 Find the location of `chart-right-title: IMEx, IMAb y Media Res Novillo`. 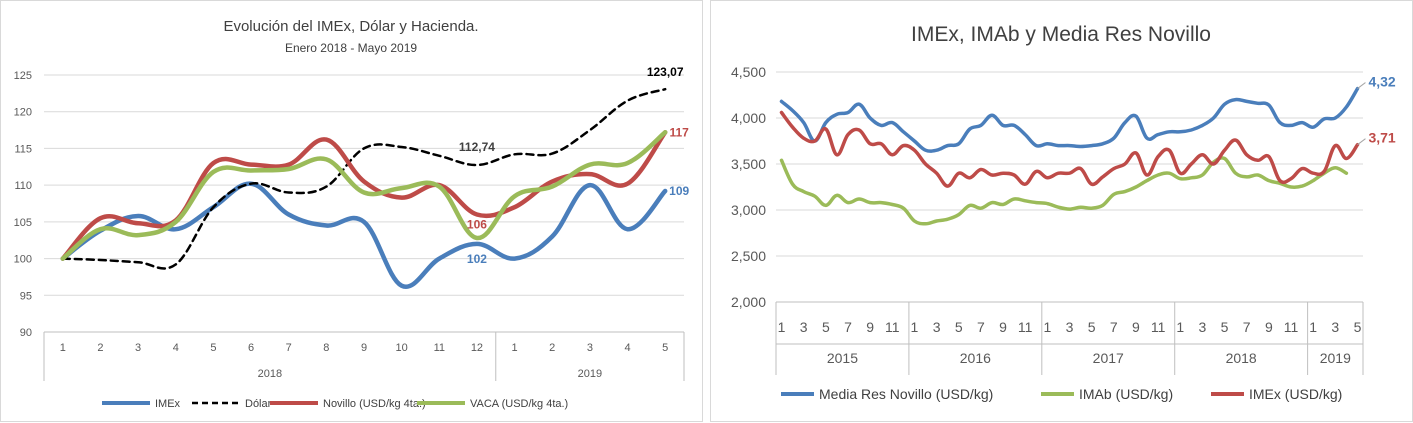

chart-right-title: IMEx, IMAb y Media Res Novillo is located at coordinates (1061, 34).